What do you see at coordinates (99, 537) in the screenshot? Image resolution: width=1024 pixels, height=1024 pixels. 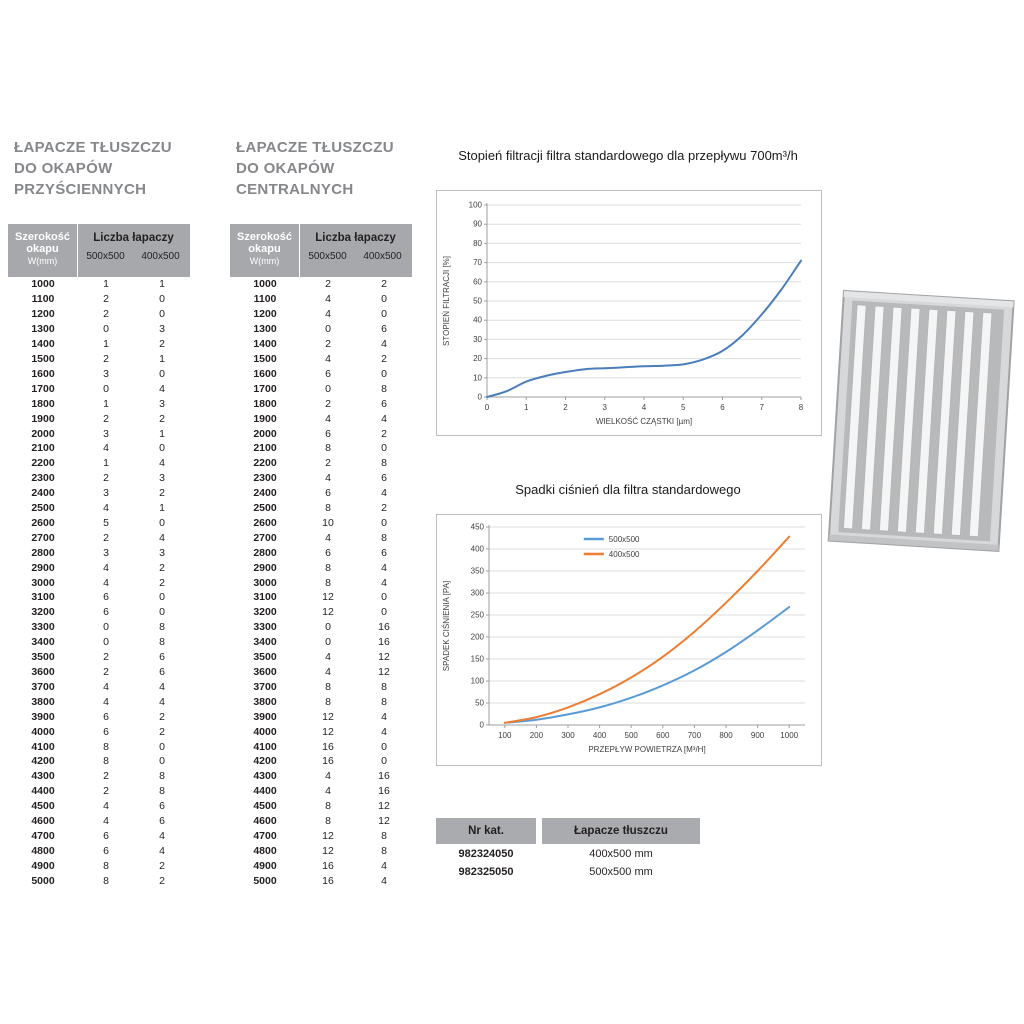 I see `table-row: 2700 2 4` at bounding box center [99, 537].